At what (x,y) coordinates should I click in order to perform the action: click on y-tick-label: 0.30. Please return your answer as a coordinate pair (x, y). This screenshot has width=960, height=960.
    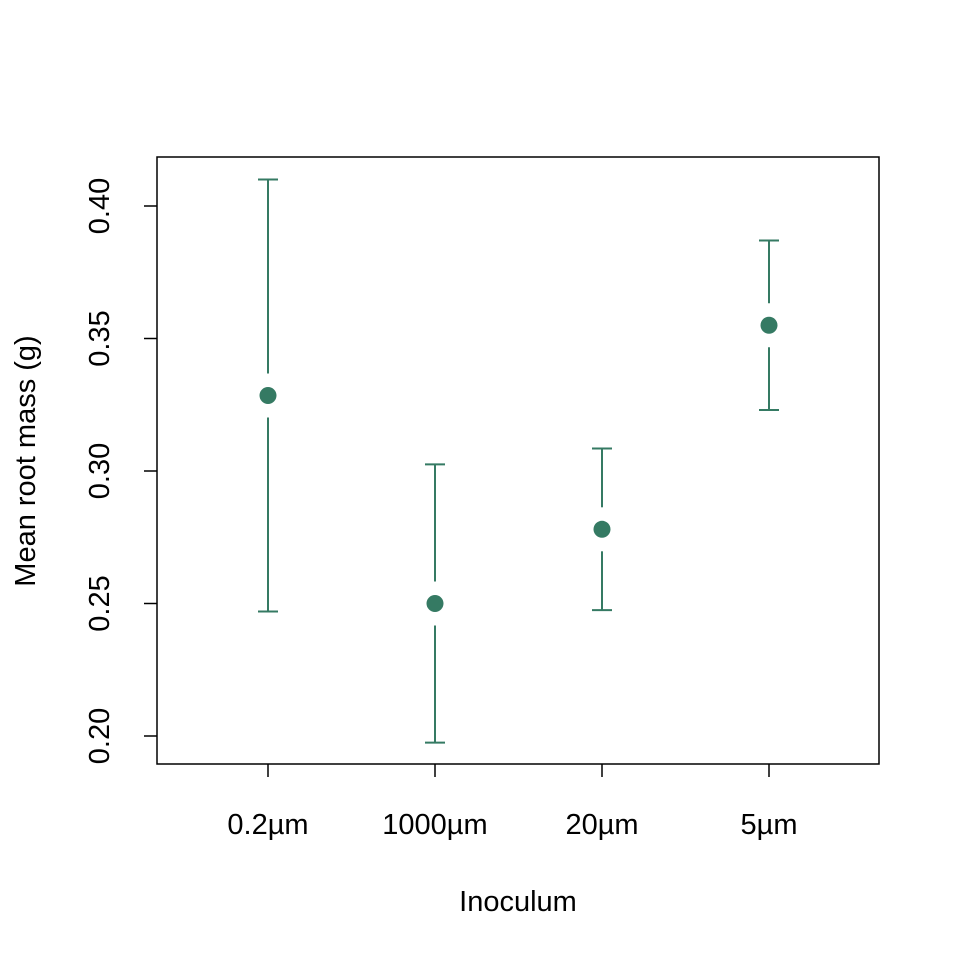
    Looking at the image, I should click on (100, 471).